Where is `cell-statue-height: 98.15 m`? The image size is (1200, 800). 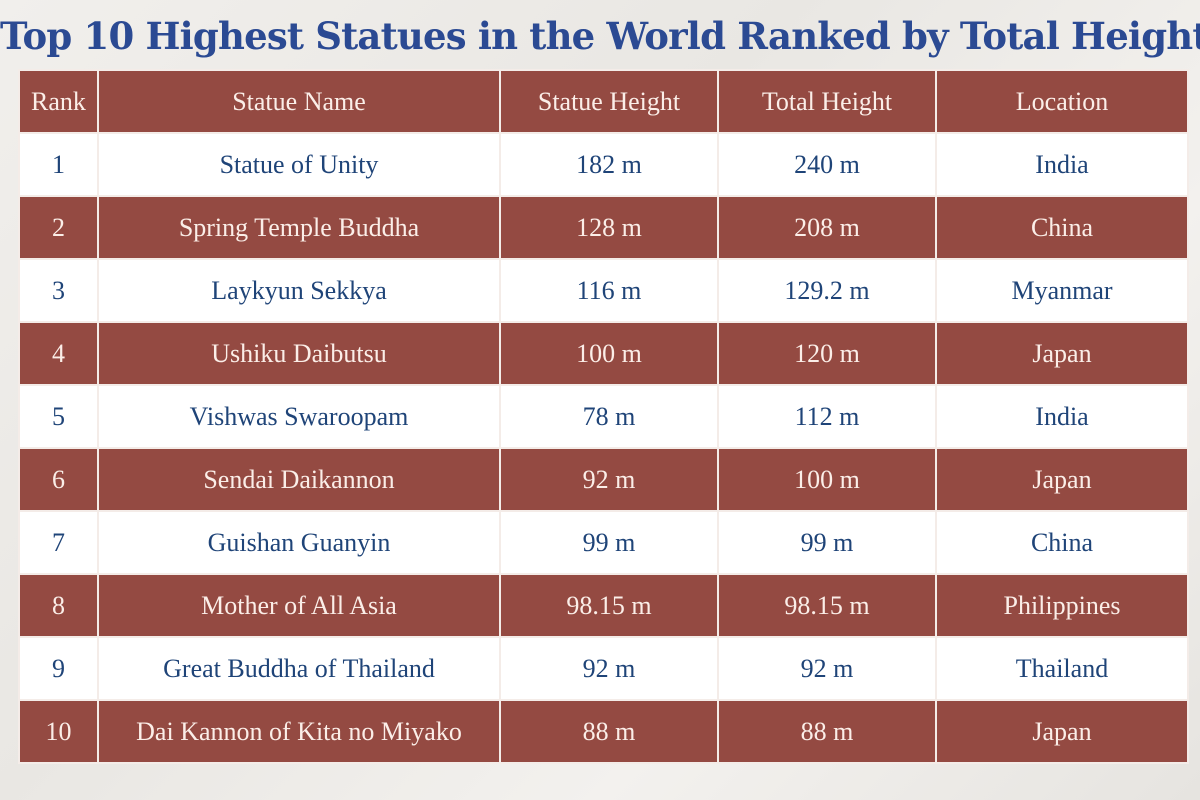
cell-statue-height: 98.15 m is located at coordinates (609, 605).